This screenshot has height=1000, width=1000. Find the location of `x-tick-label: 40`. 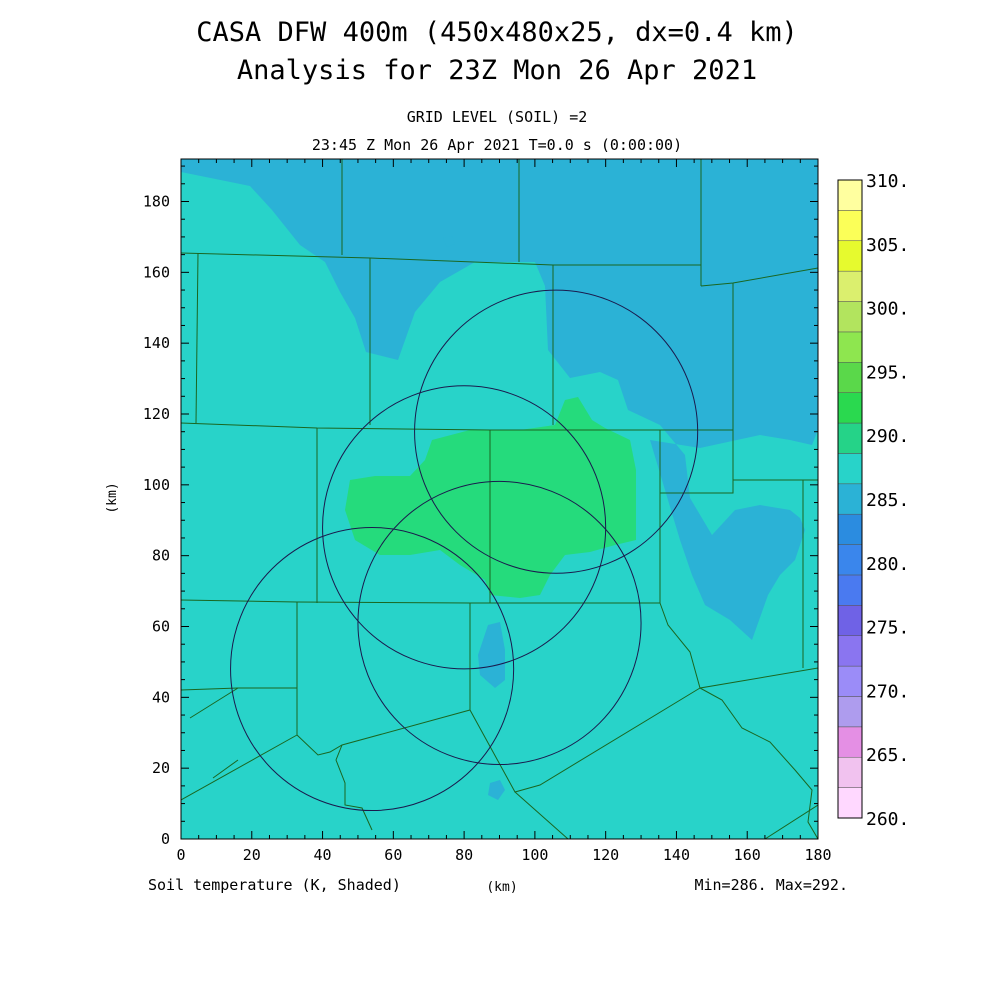

x-tick-label: 40 is located at coordinates (323, 855).